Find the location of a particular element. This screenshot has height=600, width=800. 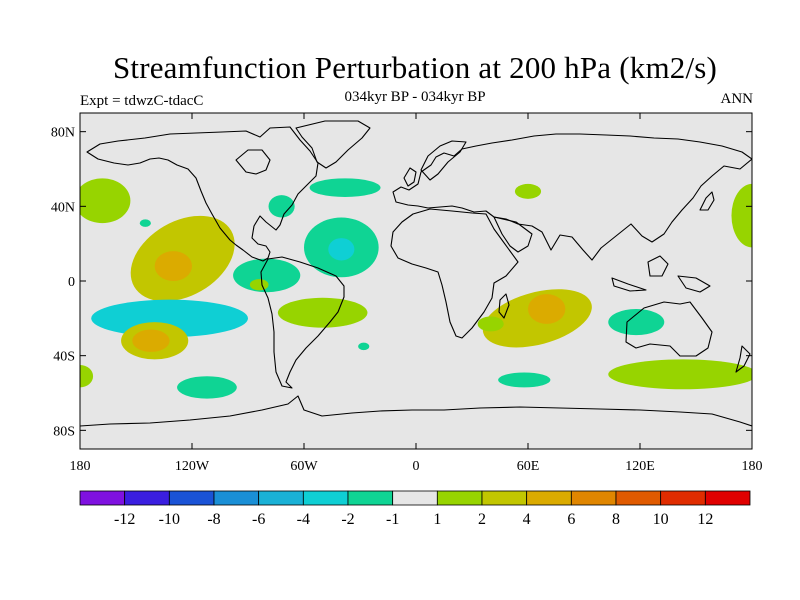

coast-scandinavia is located at coordinates (443, 160).